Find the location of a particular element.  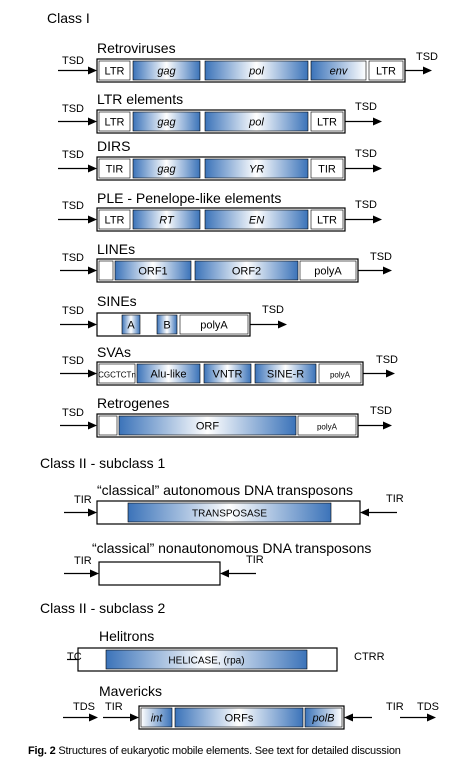

element-title: PLE - Penelope-like elements is located at coordinates (189, 198).